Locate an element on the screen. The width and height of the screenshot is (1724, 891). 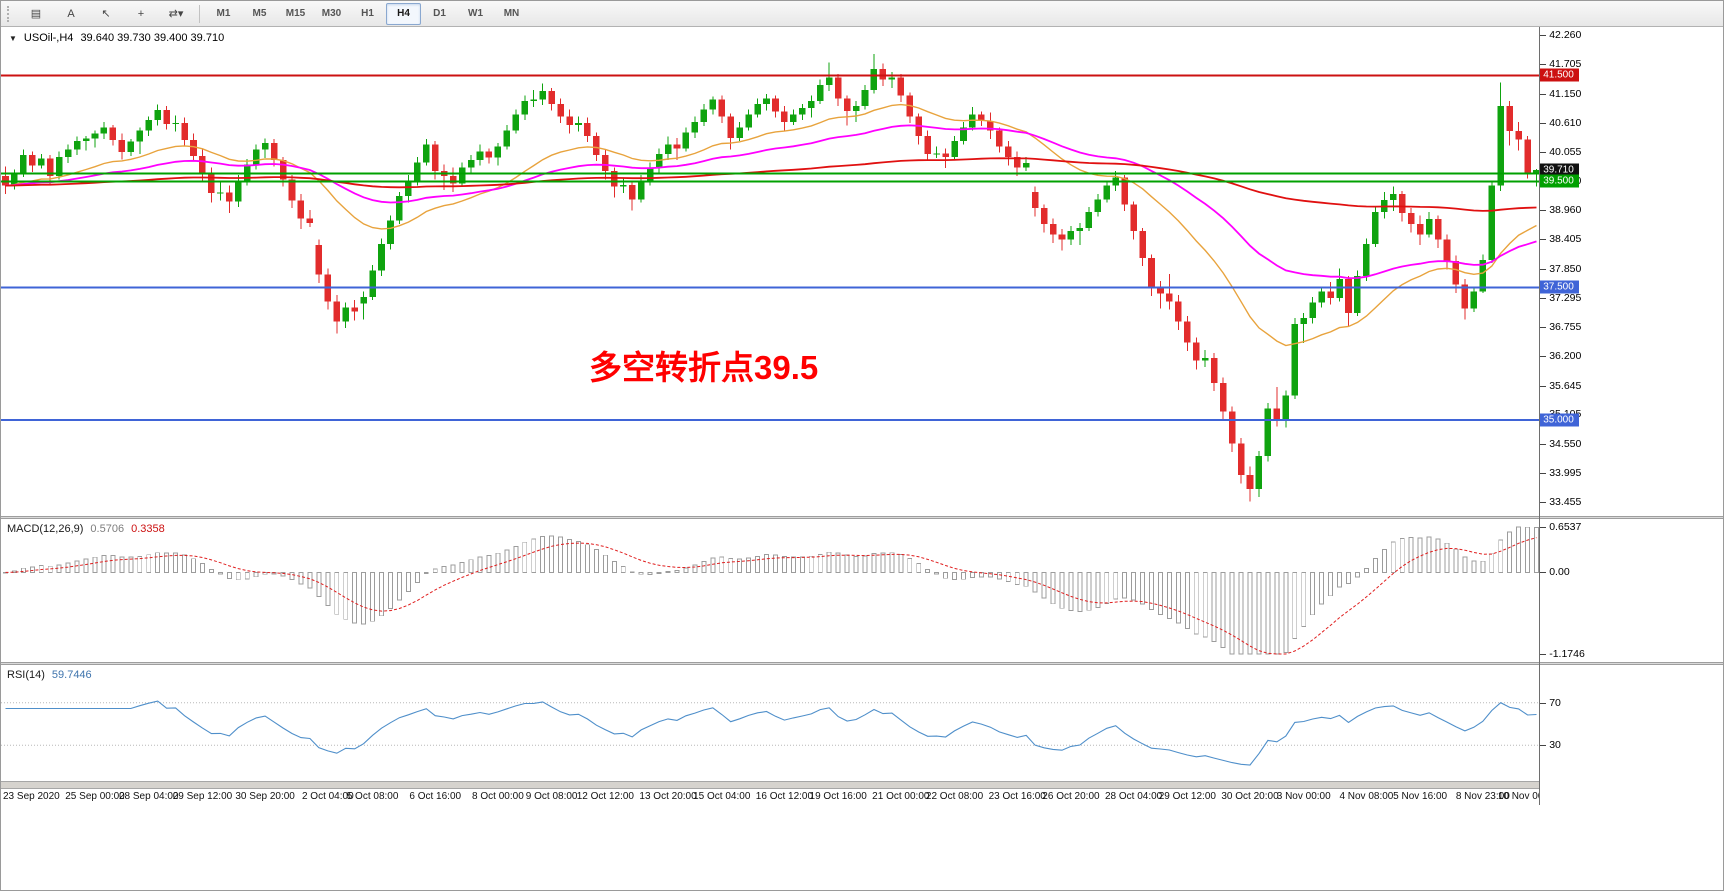
price-axis-label: 35.645 is located at coordinates (1565, 385).